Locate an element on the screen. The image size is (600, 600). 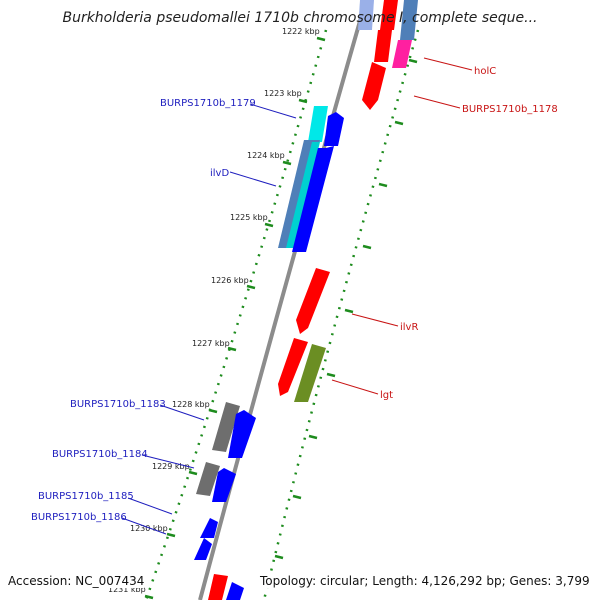
gene-label: holC is located at coordinates (485, 71).